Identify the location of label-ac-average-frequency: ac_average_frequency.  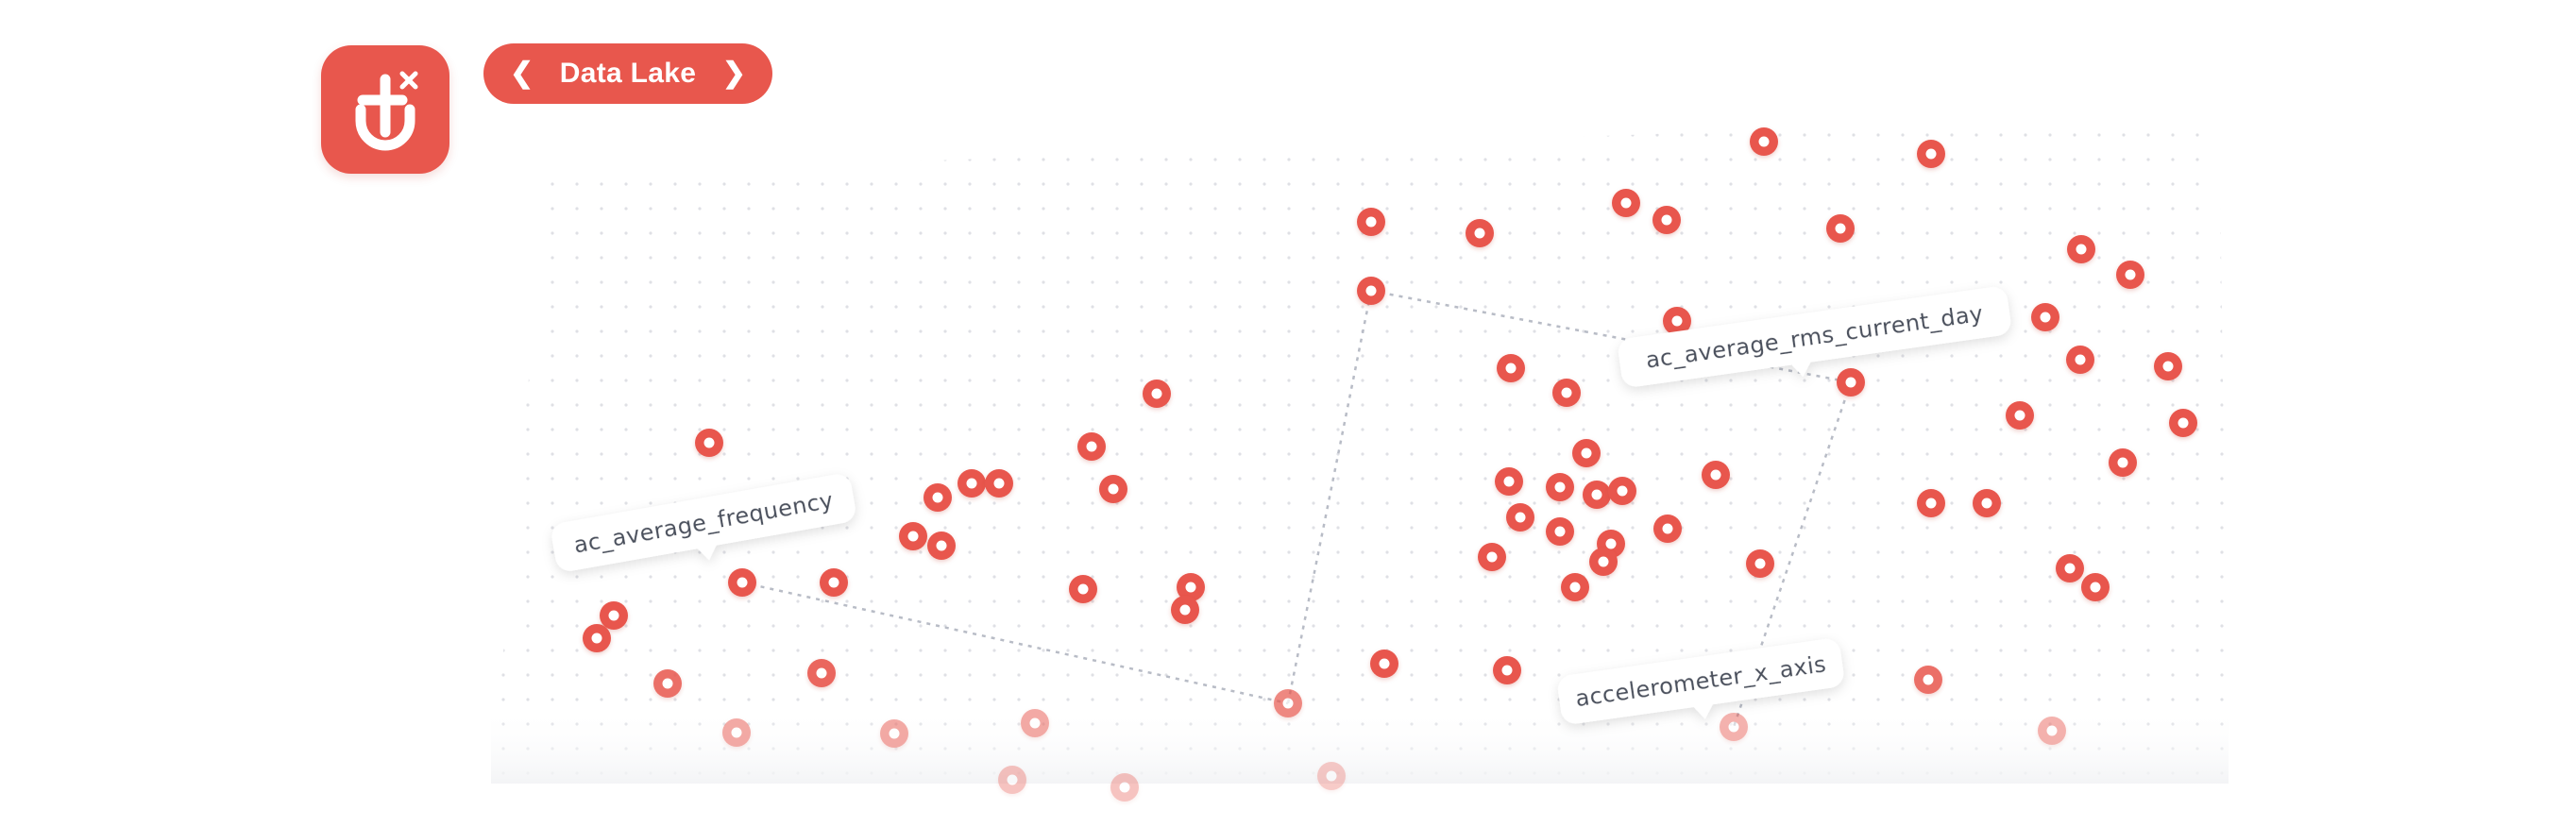
(705, 529).